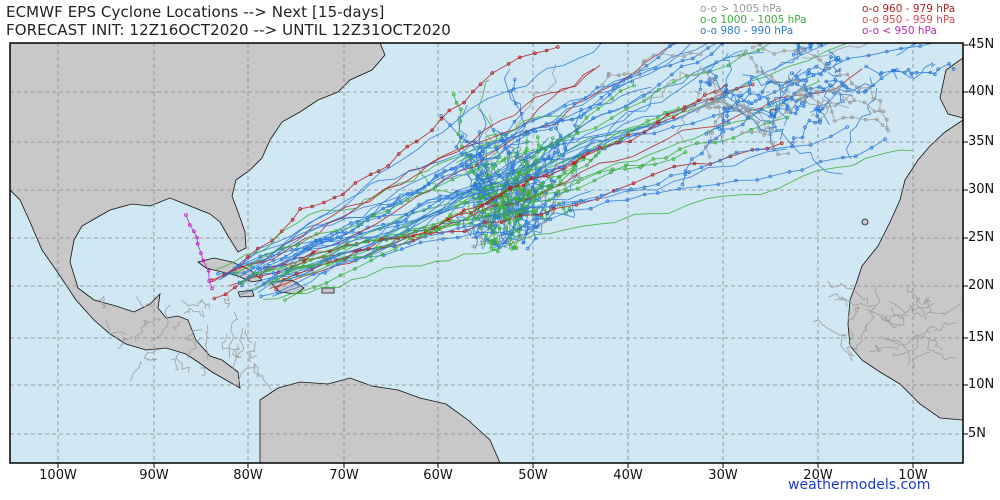 The height and width of the screenshot is (500, 1000). I want to click on lon-label: 80W, so click(248, 475).